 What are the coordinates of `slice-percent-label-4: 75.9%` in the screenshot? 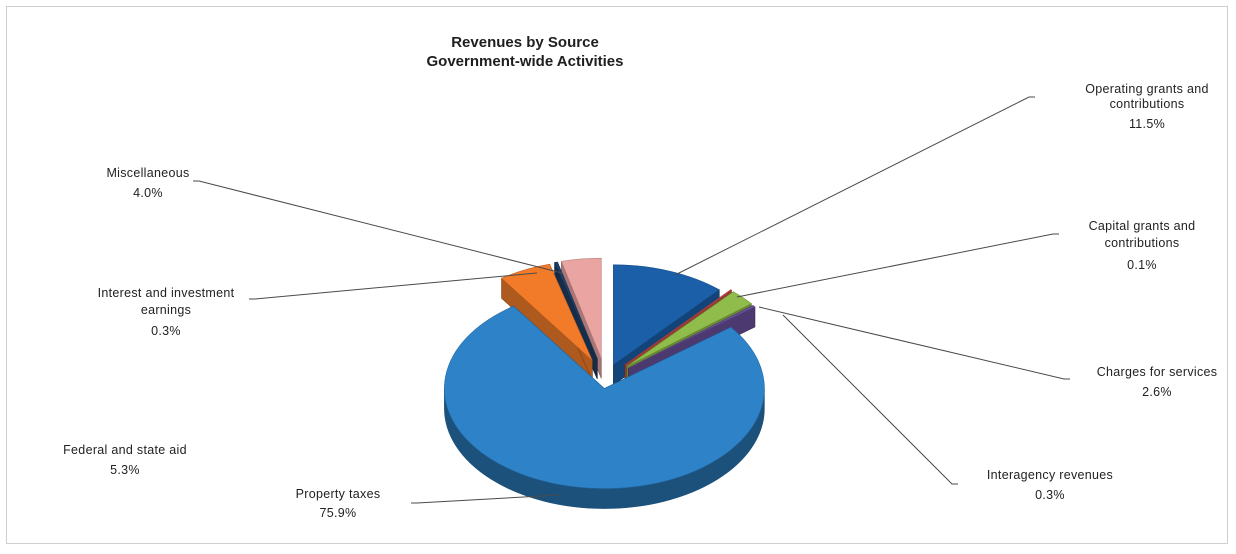 It's located at (338, 513).